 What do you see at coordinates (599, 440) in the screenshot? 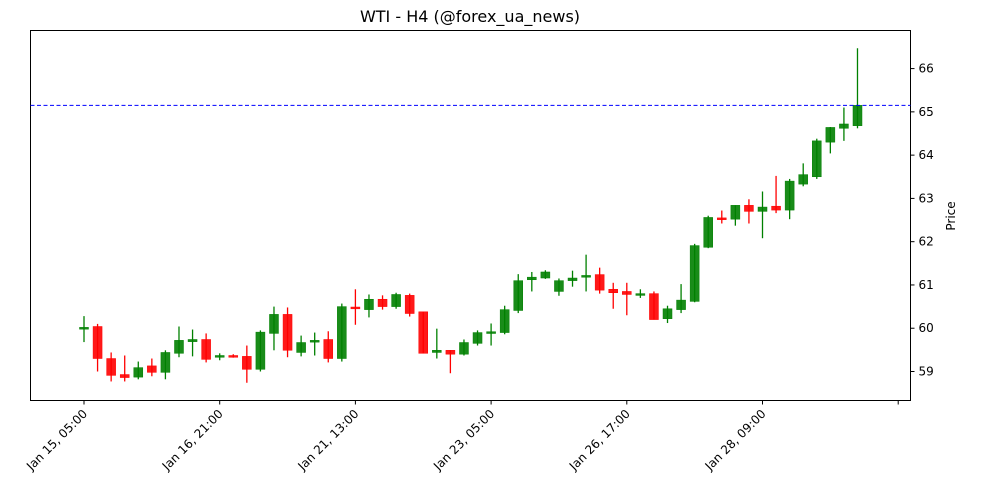
I see `x-tick-label: Jan 26, 17:00` at bounding box center [599, 440].